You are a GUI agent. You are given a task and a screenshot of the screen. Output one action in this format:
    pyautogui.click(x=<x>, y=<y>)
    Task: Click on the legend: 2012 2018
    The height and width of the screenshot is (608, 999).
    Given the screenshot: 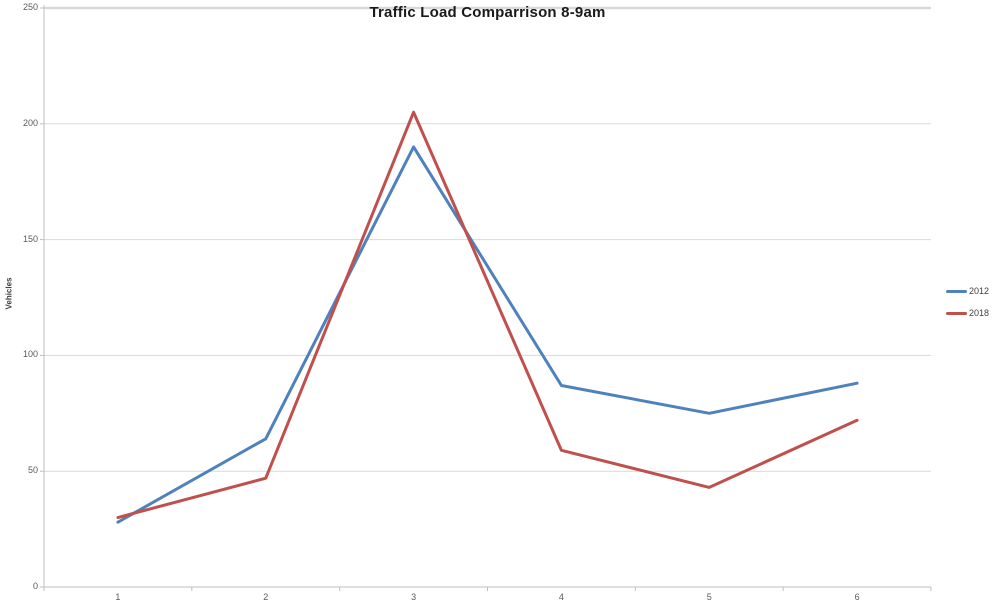 What is the action you would take?
    pyautogui.click(x=967, y=306)
    